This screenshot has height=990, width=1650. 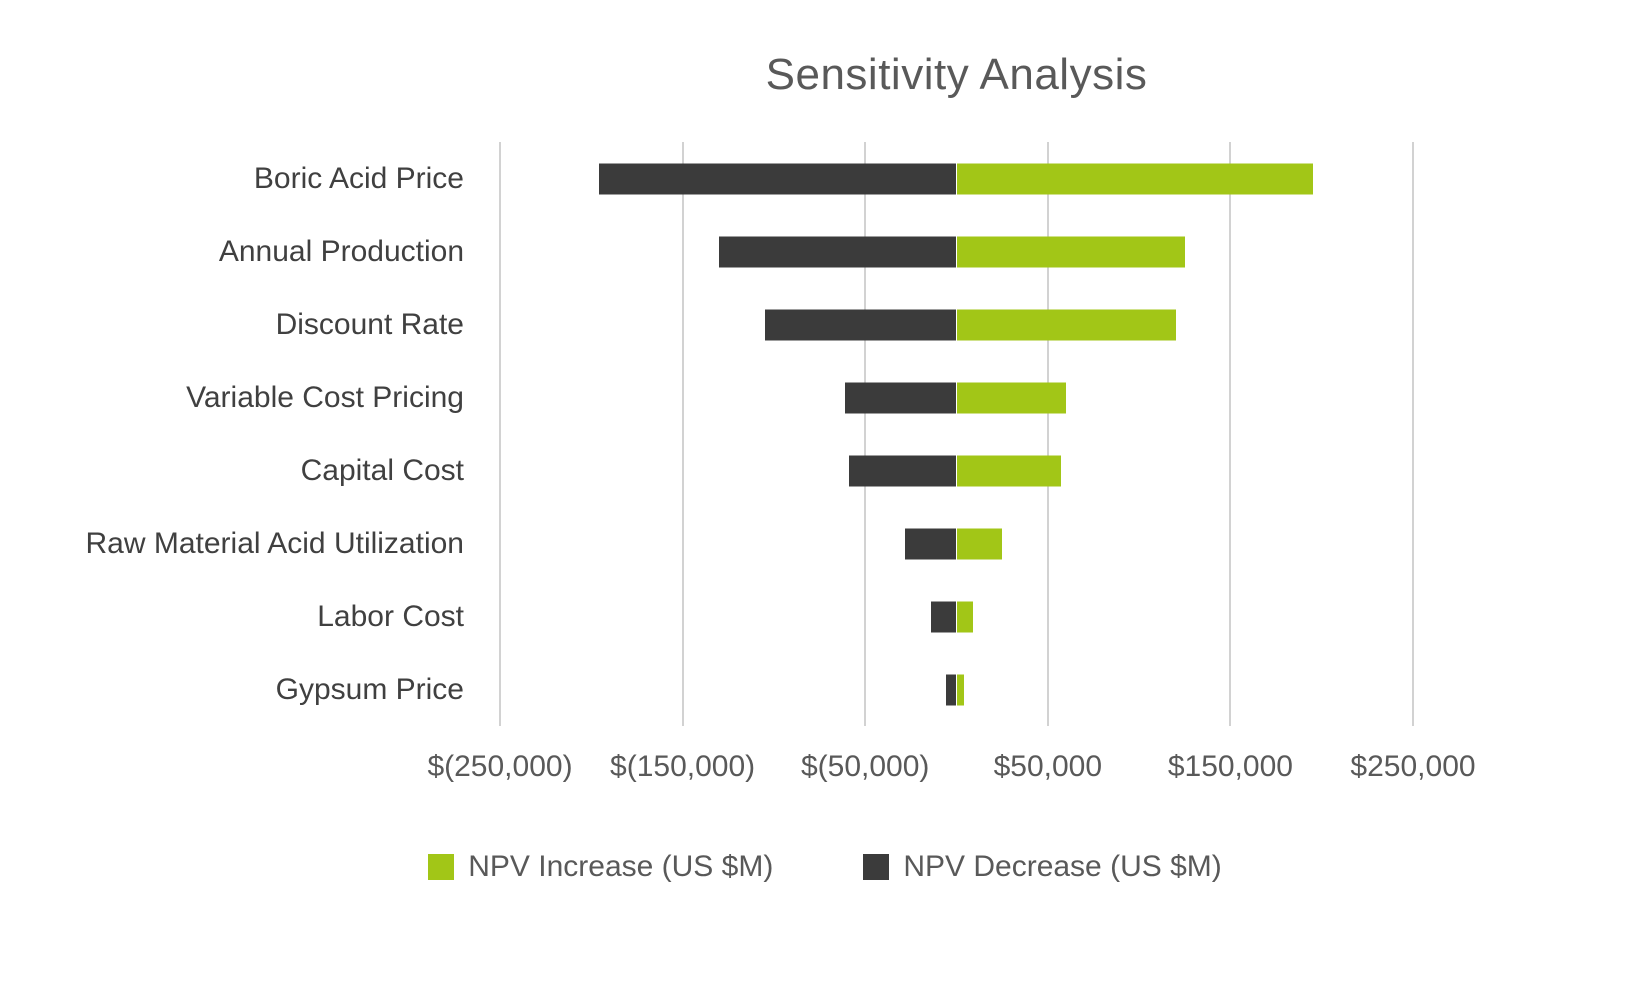 What do you see at coordinates (325, 397) in the screenshot?
I see `category-label: Variable Cost Pricing` at bounding box center [325, 397].